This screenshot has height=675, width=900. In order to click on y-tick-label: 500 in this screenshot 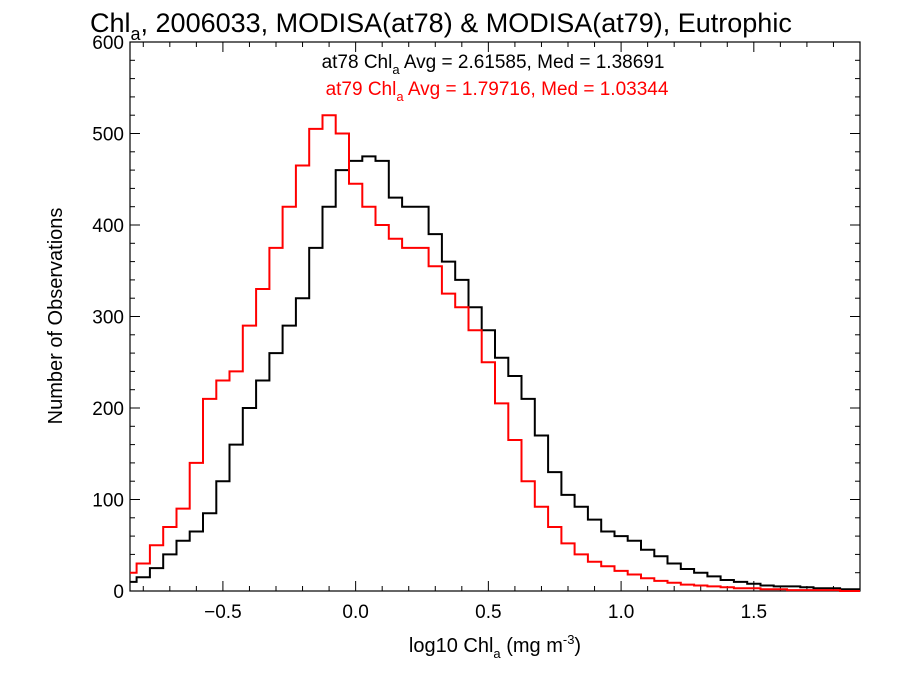, I will do `click(108, 135)`.